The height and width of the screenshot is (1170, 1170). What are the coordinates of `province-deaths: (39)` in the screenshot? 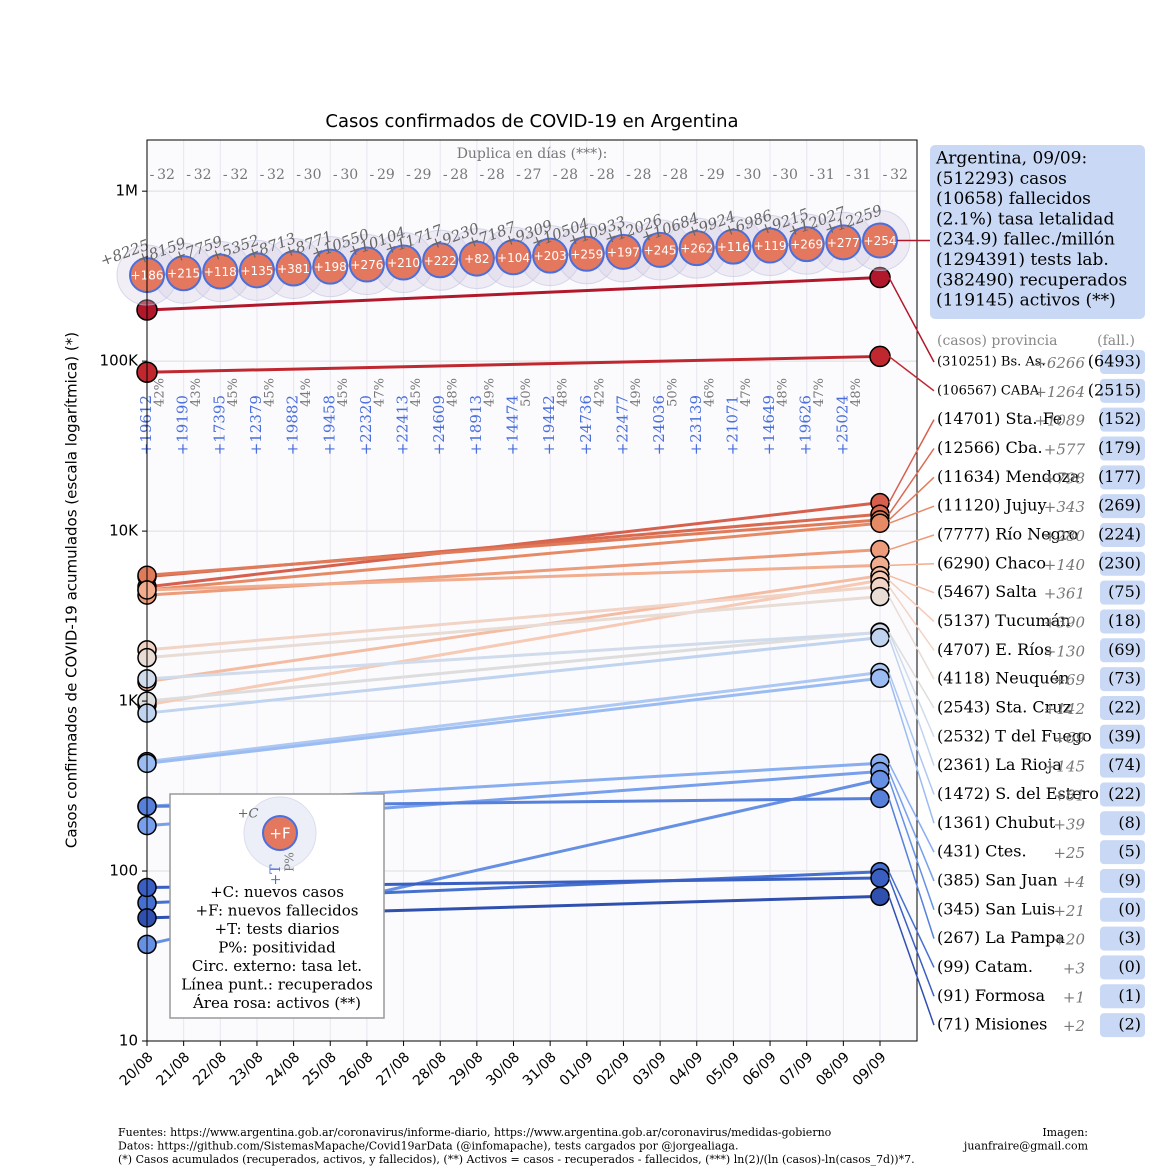 It's located at (1124, 735).